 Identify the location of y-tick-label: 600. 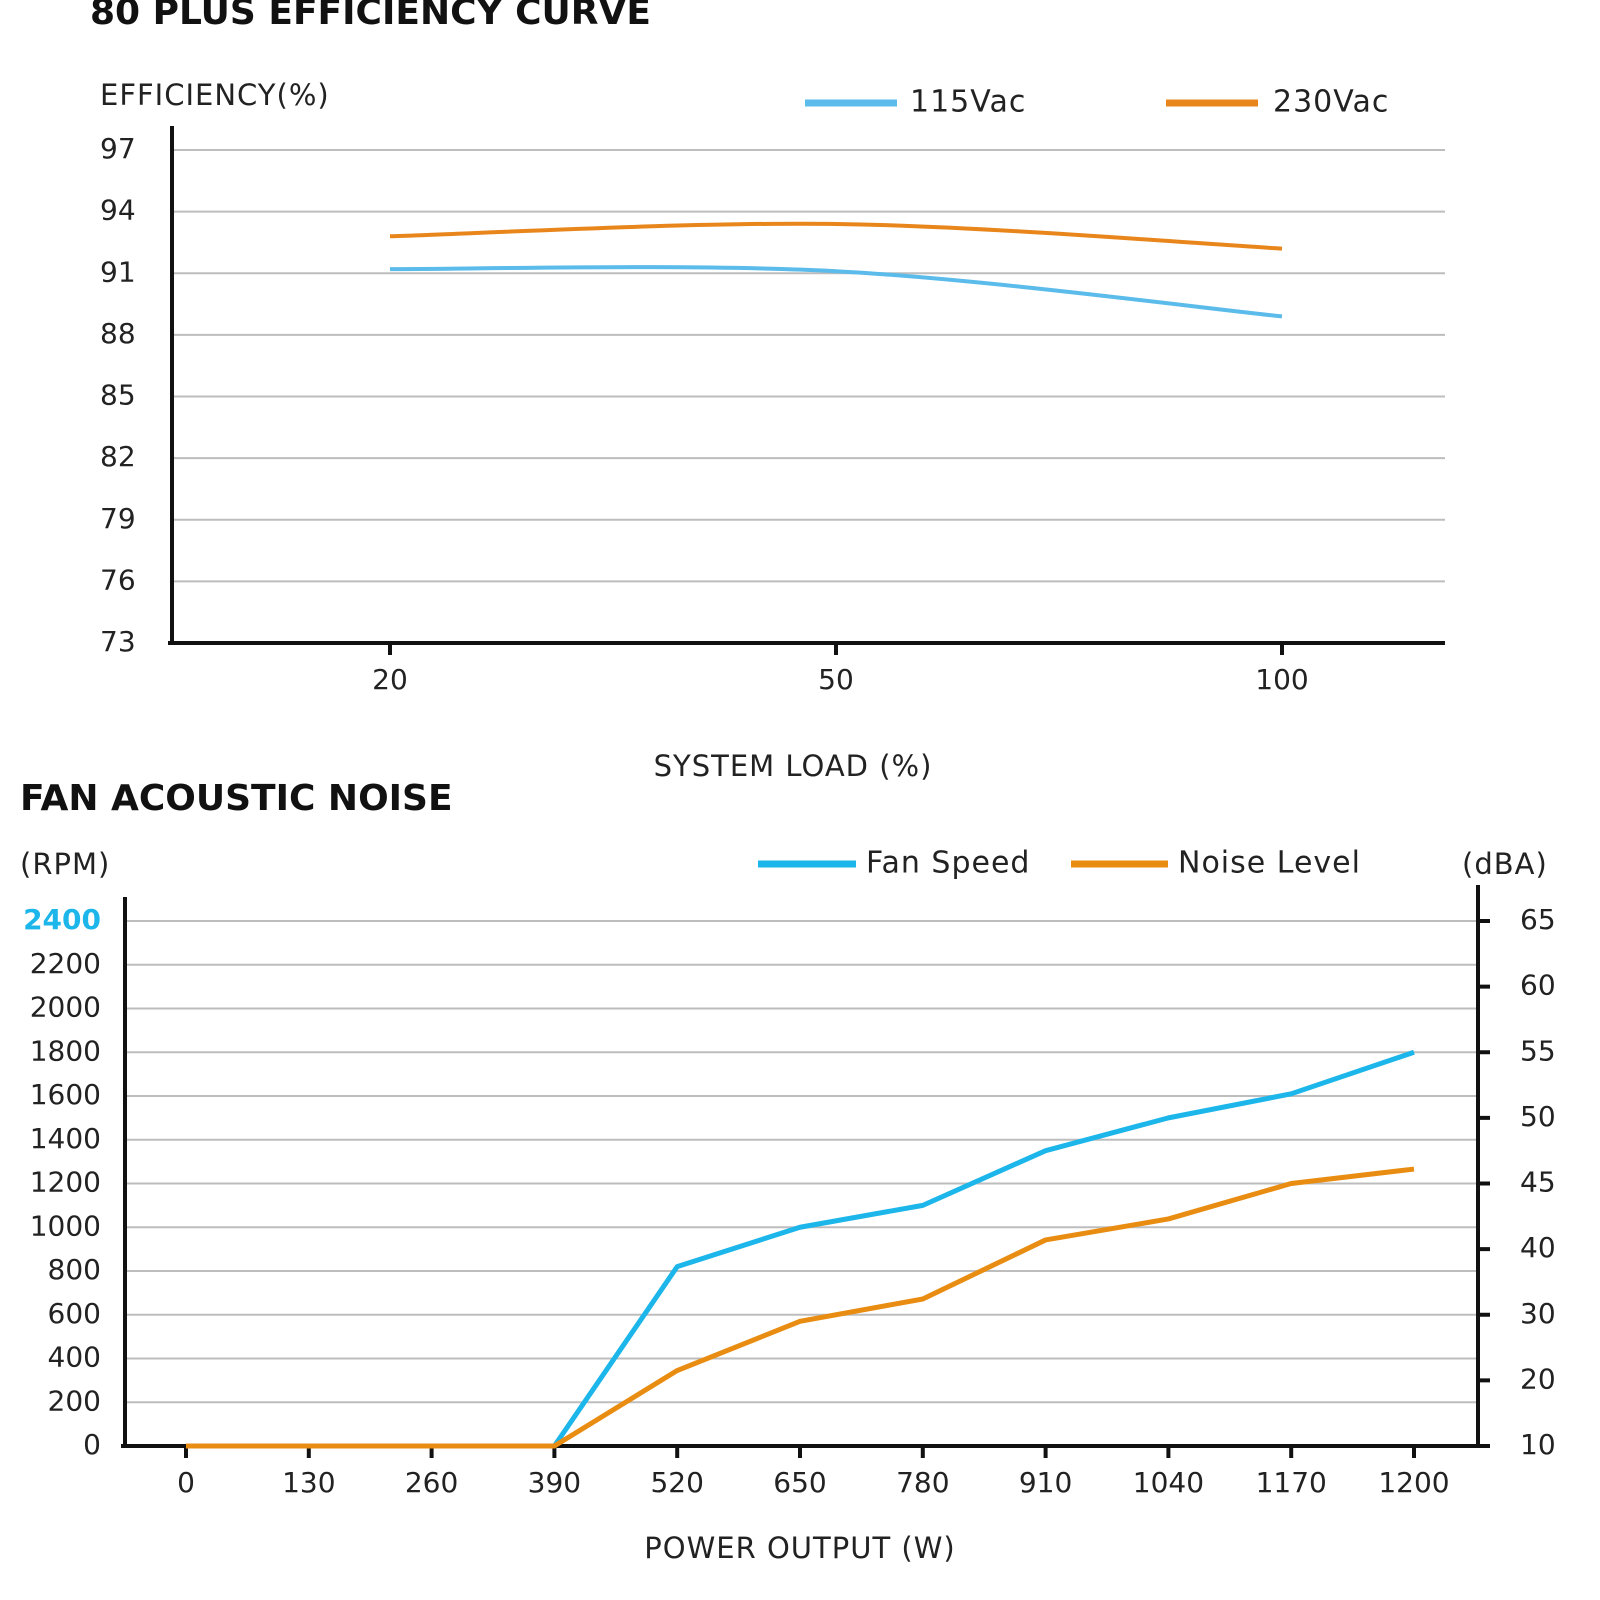
(74, 1313).